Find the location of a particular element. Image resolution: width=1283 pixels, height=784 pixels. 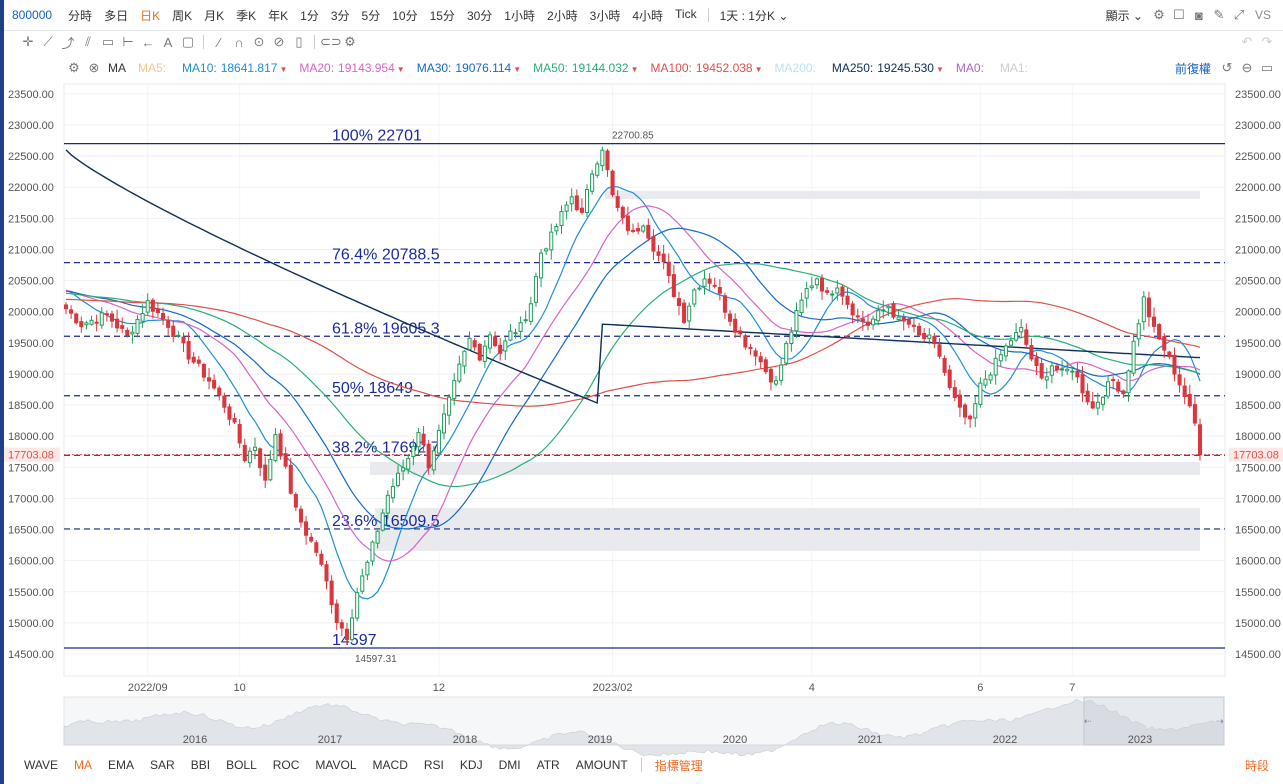

indicator-tab: BBI is located at coordinates (200, 765).